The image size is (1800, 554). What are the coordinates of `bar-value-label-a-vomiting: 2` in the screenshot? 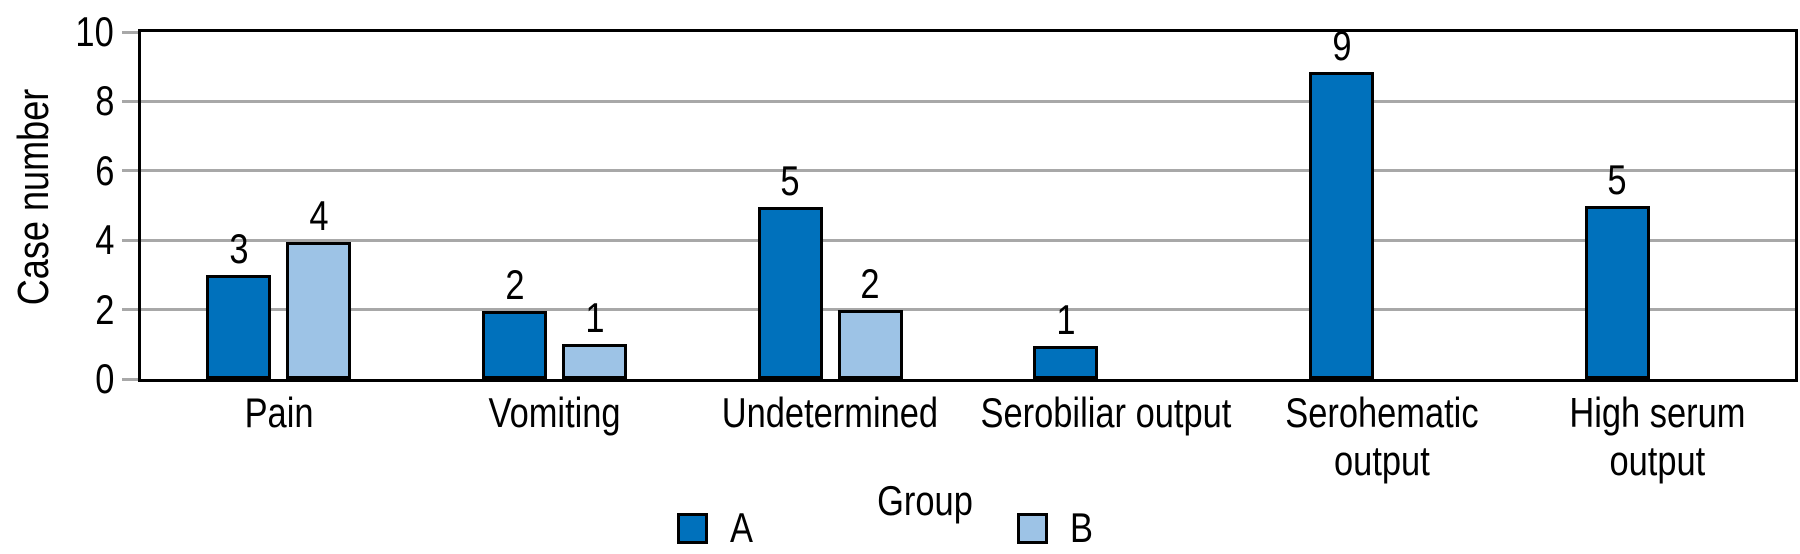 It's located at (514, 285).